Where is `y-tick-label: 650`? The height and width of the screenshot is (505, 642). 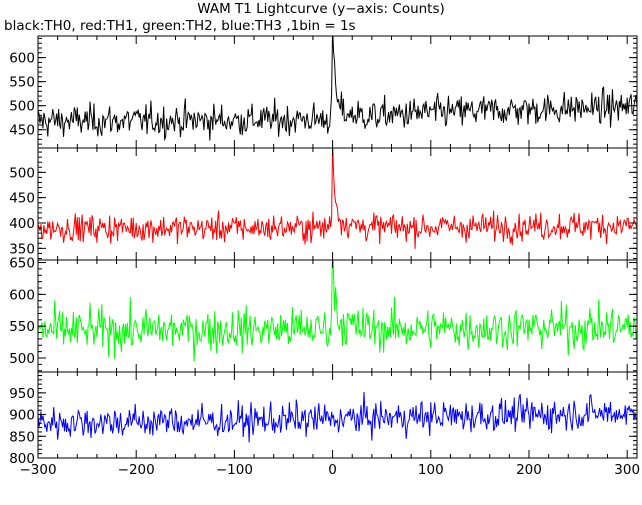 y-tick-label: 650 is located at coordinates (22, 264).